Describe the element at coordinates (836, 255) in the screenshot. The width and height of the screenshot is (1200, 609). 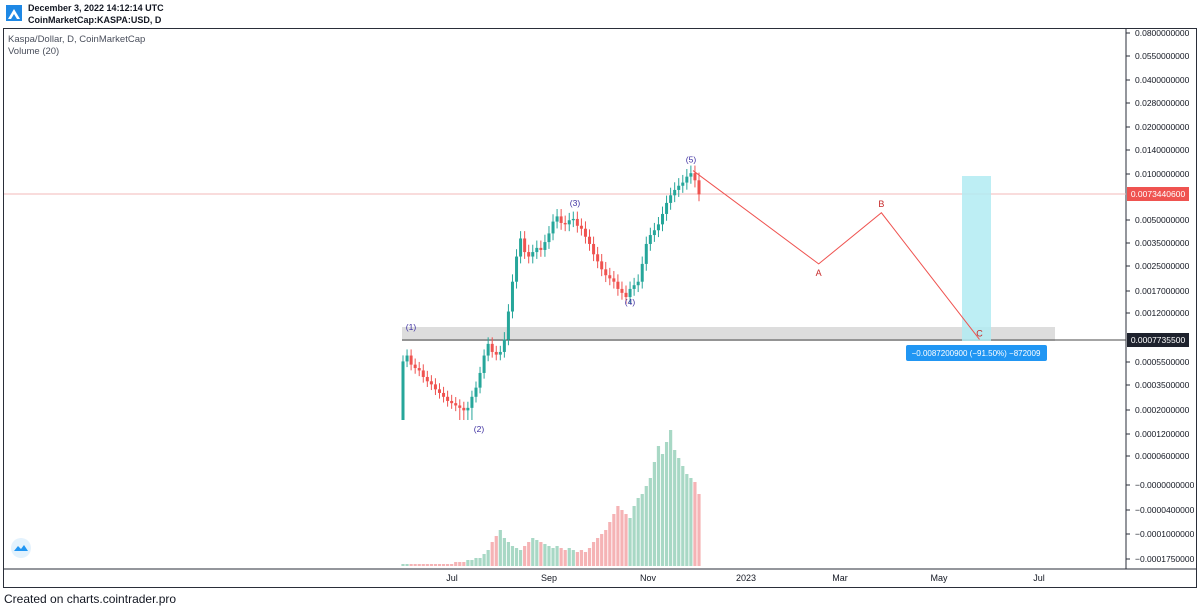
I see `abc-projection-line` at that location.